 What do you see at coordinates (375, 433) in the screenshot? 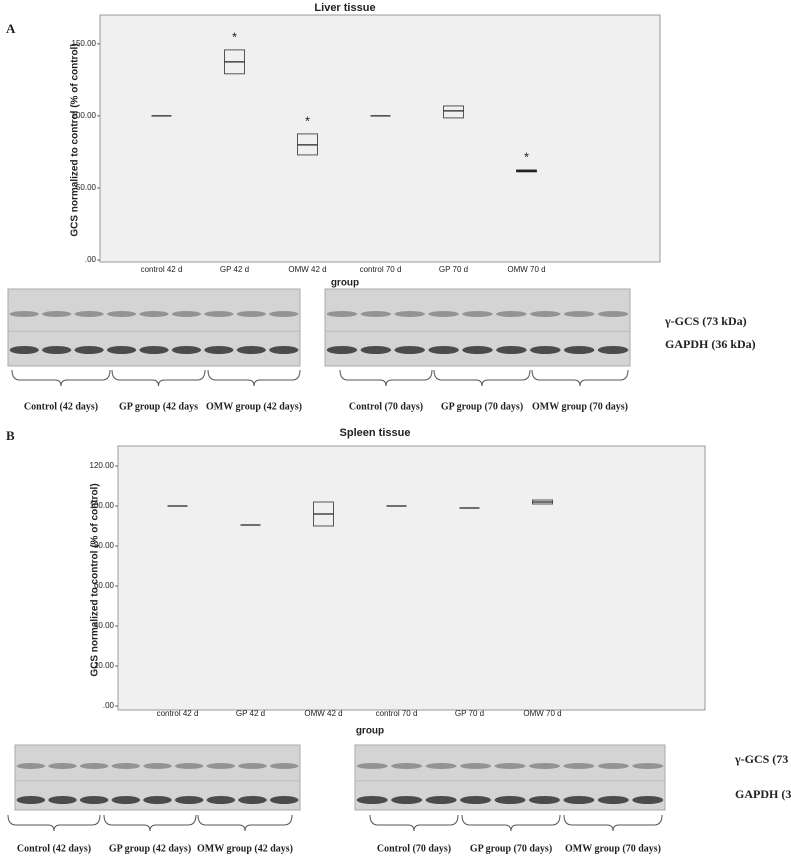
I see `chart-title: Spleen tissue` at bounding box center [375, 433].